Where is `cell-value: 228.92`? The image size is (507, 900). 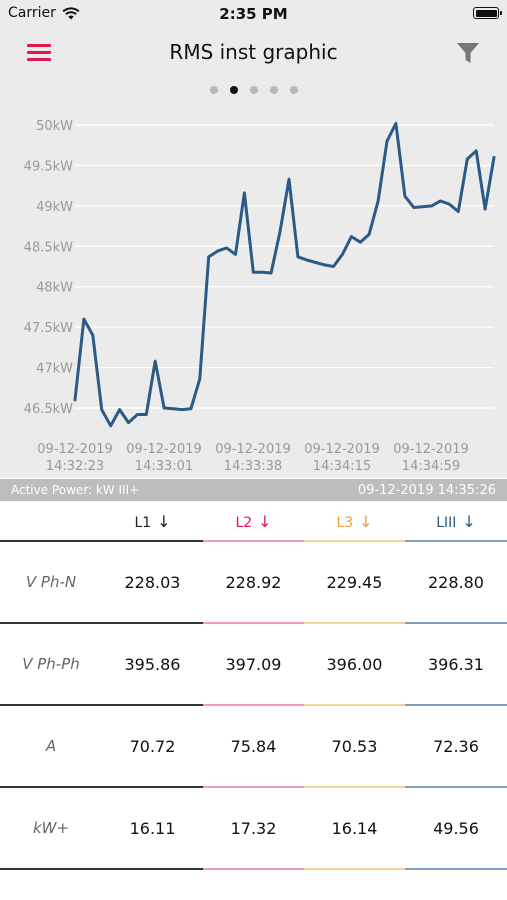 cell-value: 228.92 is located at coordinates (253, 582).